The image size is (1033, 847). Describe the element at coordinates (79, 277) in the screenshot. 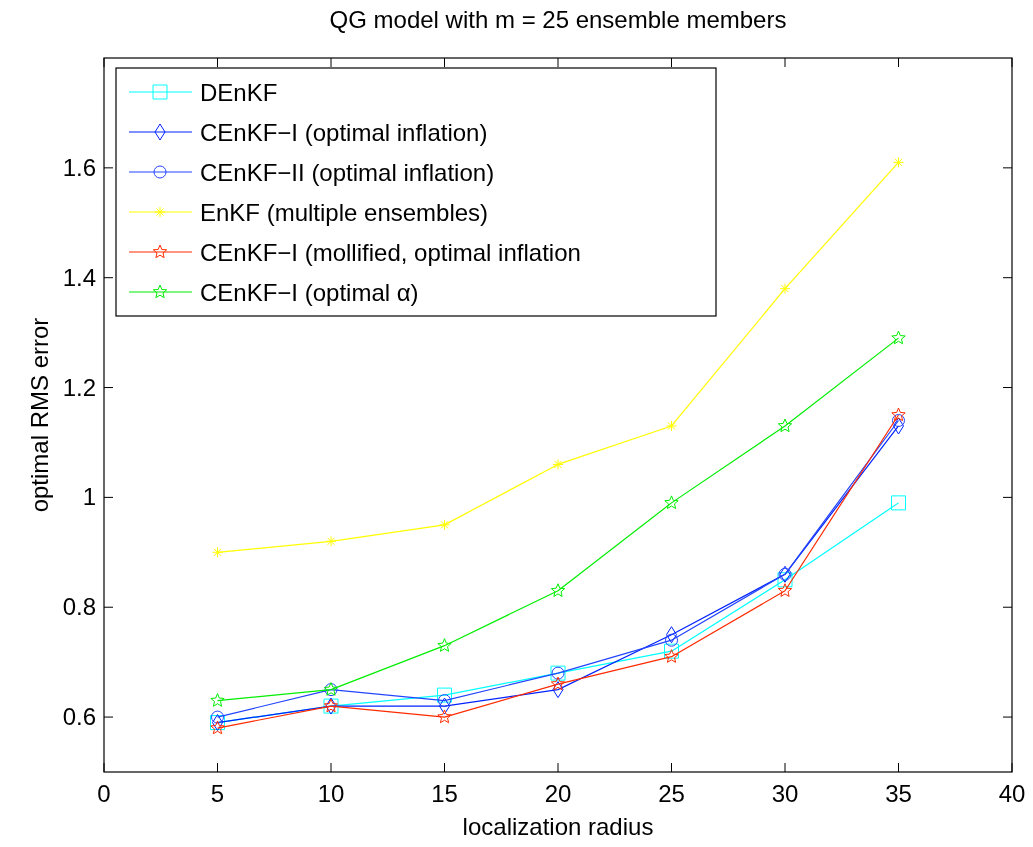

I see `y-tick-label: 1.4` at that location.